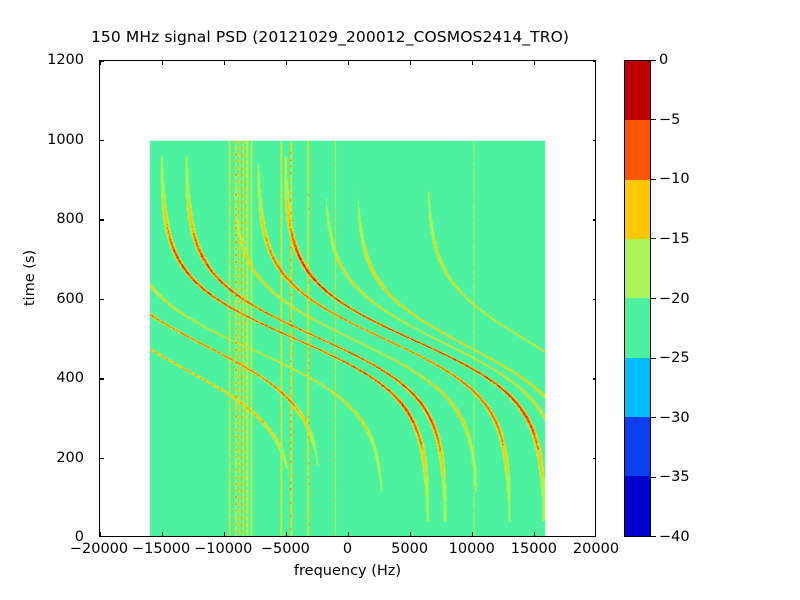 This screenshot has height=600, width=800. I want to click on colorbar-tick-label: −5, so click(670, 119).